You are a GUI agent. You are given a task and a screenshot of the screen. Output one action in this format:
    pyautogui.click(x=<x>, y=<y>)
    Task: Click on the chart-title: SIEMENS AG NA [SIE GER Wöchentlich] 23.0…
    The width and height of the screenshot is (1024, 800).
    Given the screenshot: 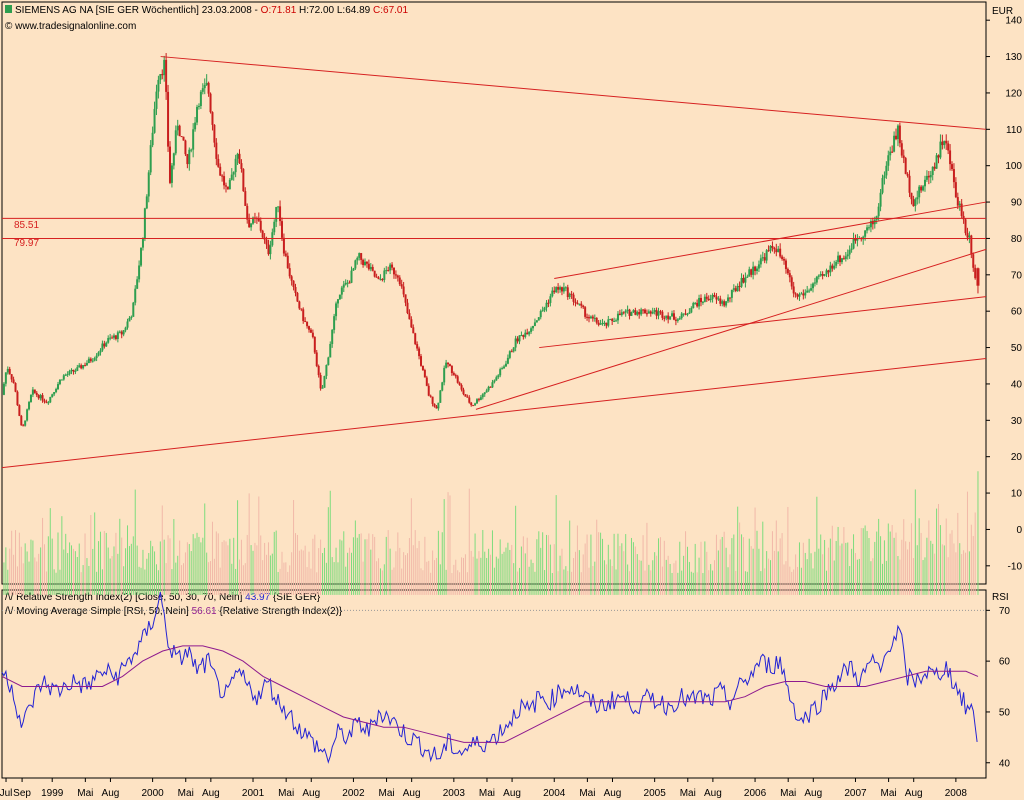 What is the action you would take?
    pyautogui.click(x=138, y=10)
    